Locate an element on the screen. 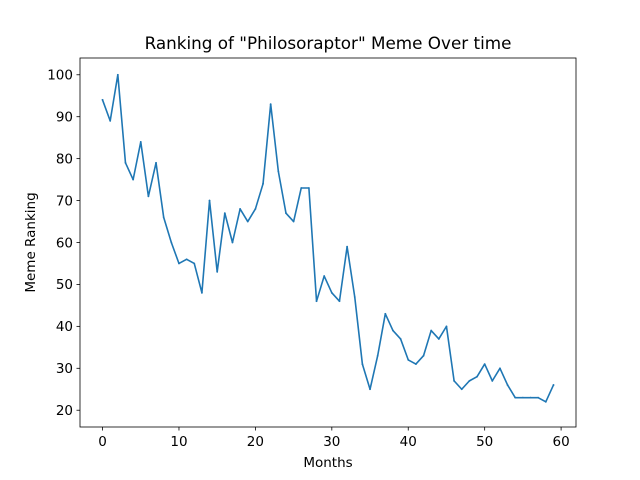 The height and width of the screenshot is (480, 640). y-tick-label: 60 is located at coordinates (64, 243).